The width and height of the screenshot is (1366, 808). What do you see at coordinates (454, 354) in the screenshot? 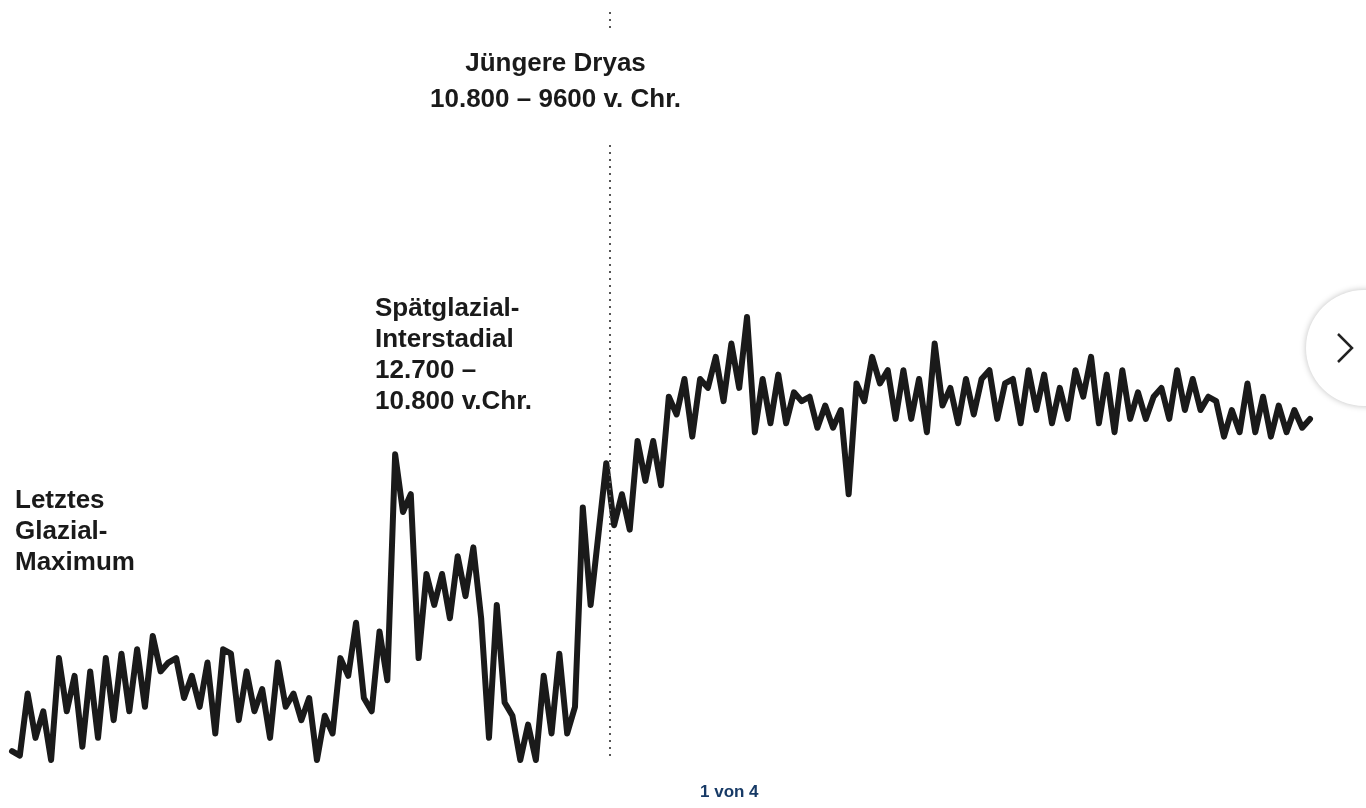
I see `annotation: Spätglazial- Interstadial 12.700 – 10.800 v.Chr.` at bounding box center [454, 354].